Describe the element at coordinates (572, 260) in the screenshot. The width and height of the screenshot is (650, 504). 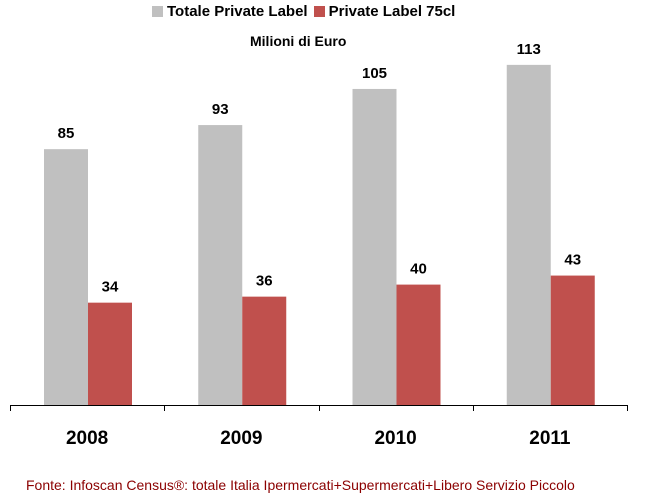
I see `data-label: 43` at that location.